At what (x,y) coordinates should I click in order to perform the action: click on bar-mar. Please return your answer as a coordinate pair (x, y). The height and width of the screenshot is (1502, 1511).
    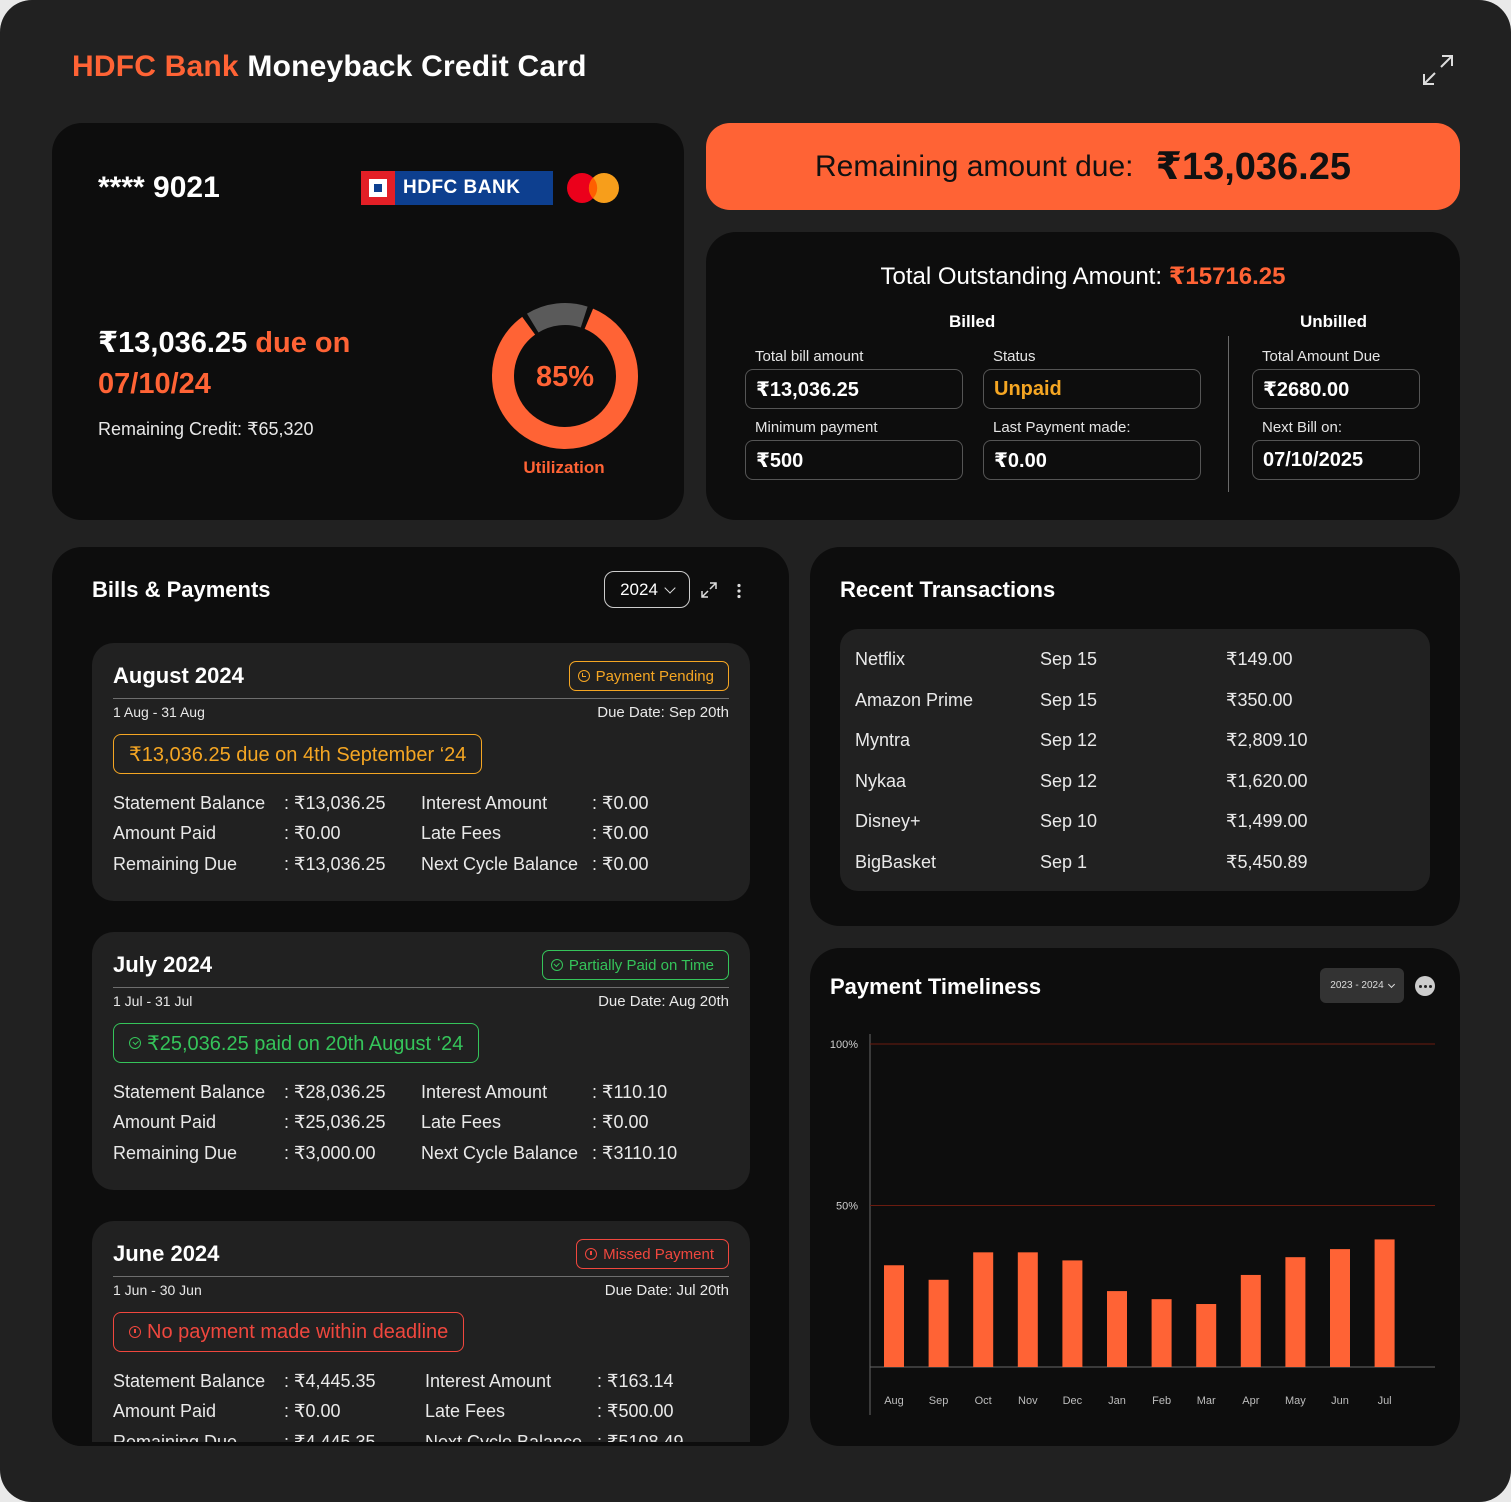
    Looking at the image, I should click on (1206, 1335).